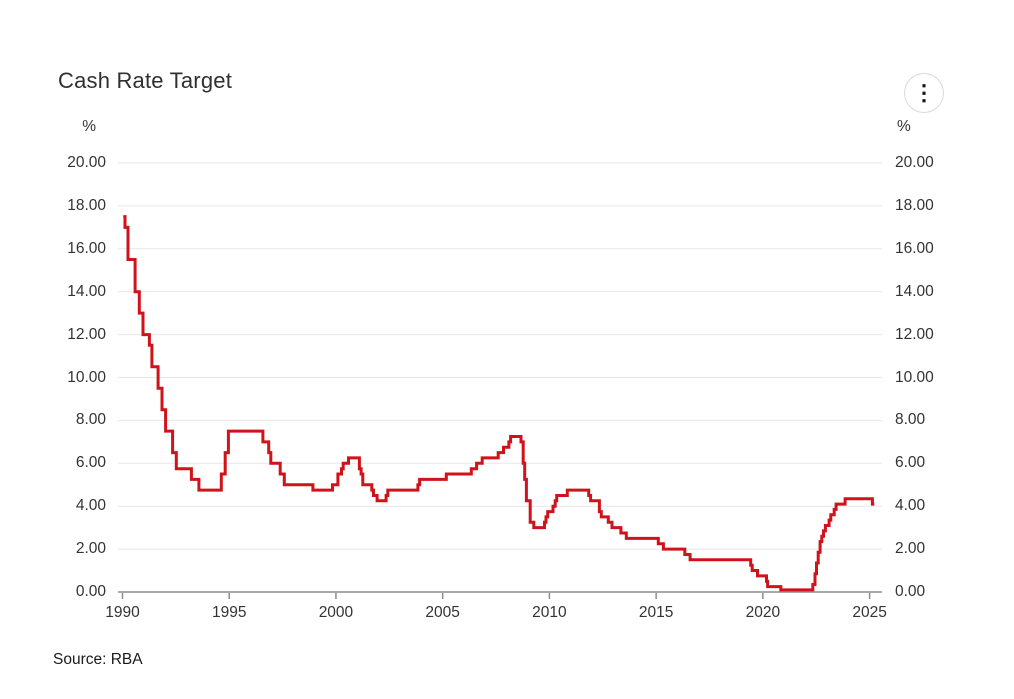 The height and width of the screenshot is (699, 1014). I want to click on y-axis-tick-label-left: 20.00, so click(86, 162).